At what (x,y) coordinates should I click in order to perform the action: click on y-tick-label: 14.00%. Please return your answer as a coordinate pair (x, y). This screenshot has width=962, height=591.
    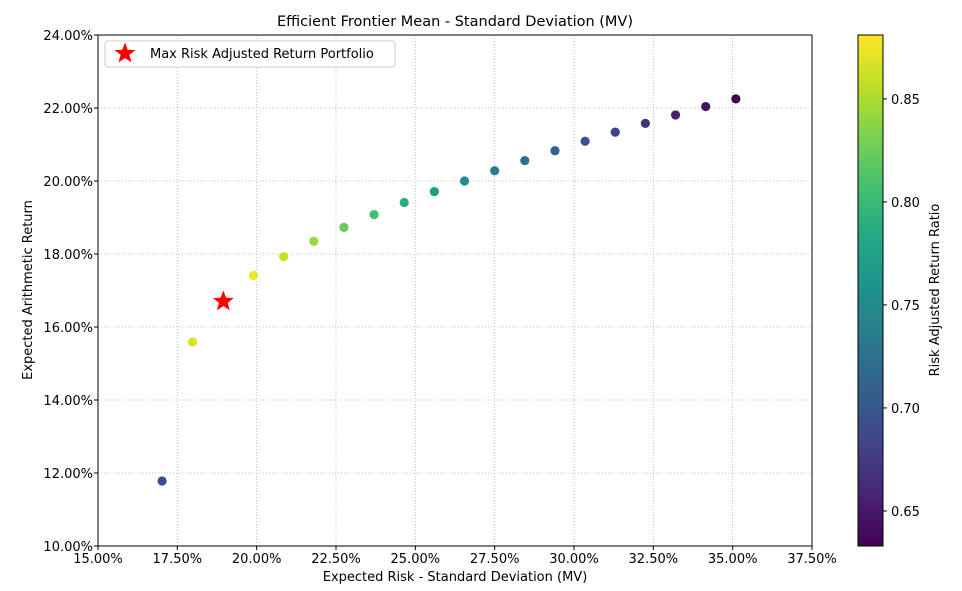
    Looking at the image, I should click on (68, 401).